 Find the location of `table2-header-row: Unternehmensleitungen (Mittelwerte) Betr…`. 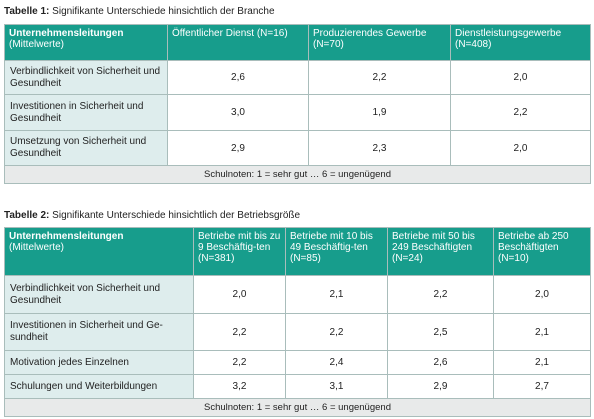

table2-header-row: Unternehmensleitungen (Mittelwerte) Betr… is located at coordinates (297, 251).